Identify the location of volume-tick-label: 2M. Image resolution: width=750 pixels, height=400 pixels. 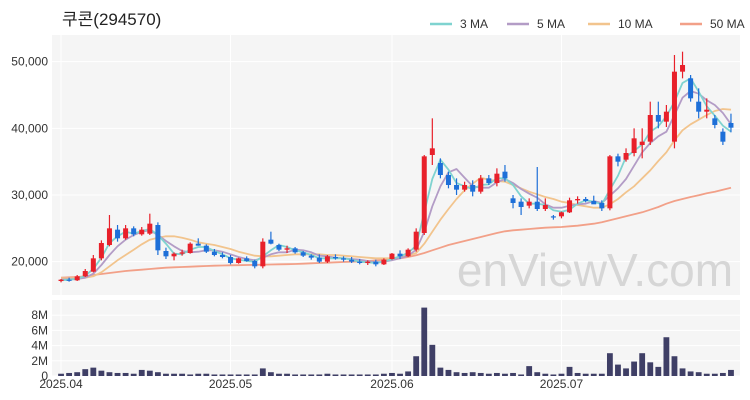
(39, 361).